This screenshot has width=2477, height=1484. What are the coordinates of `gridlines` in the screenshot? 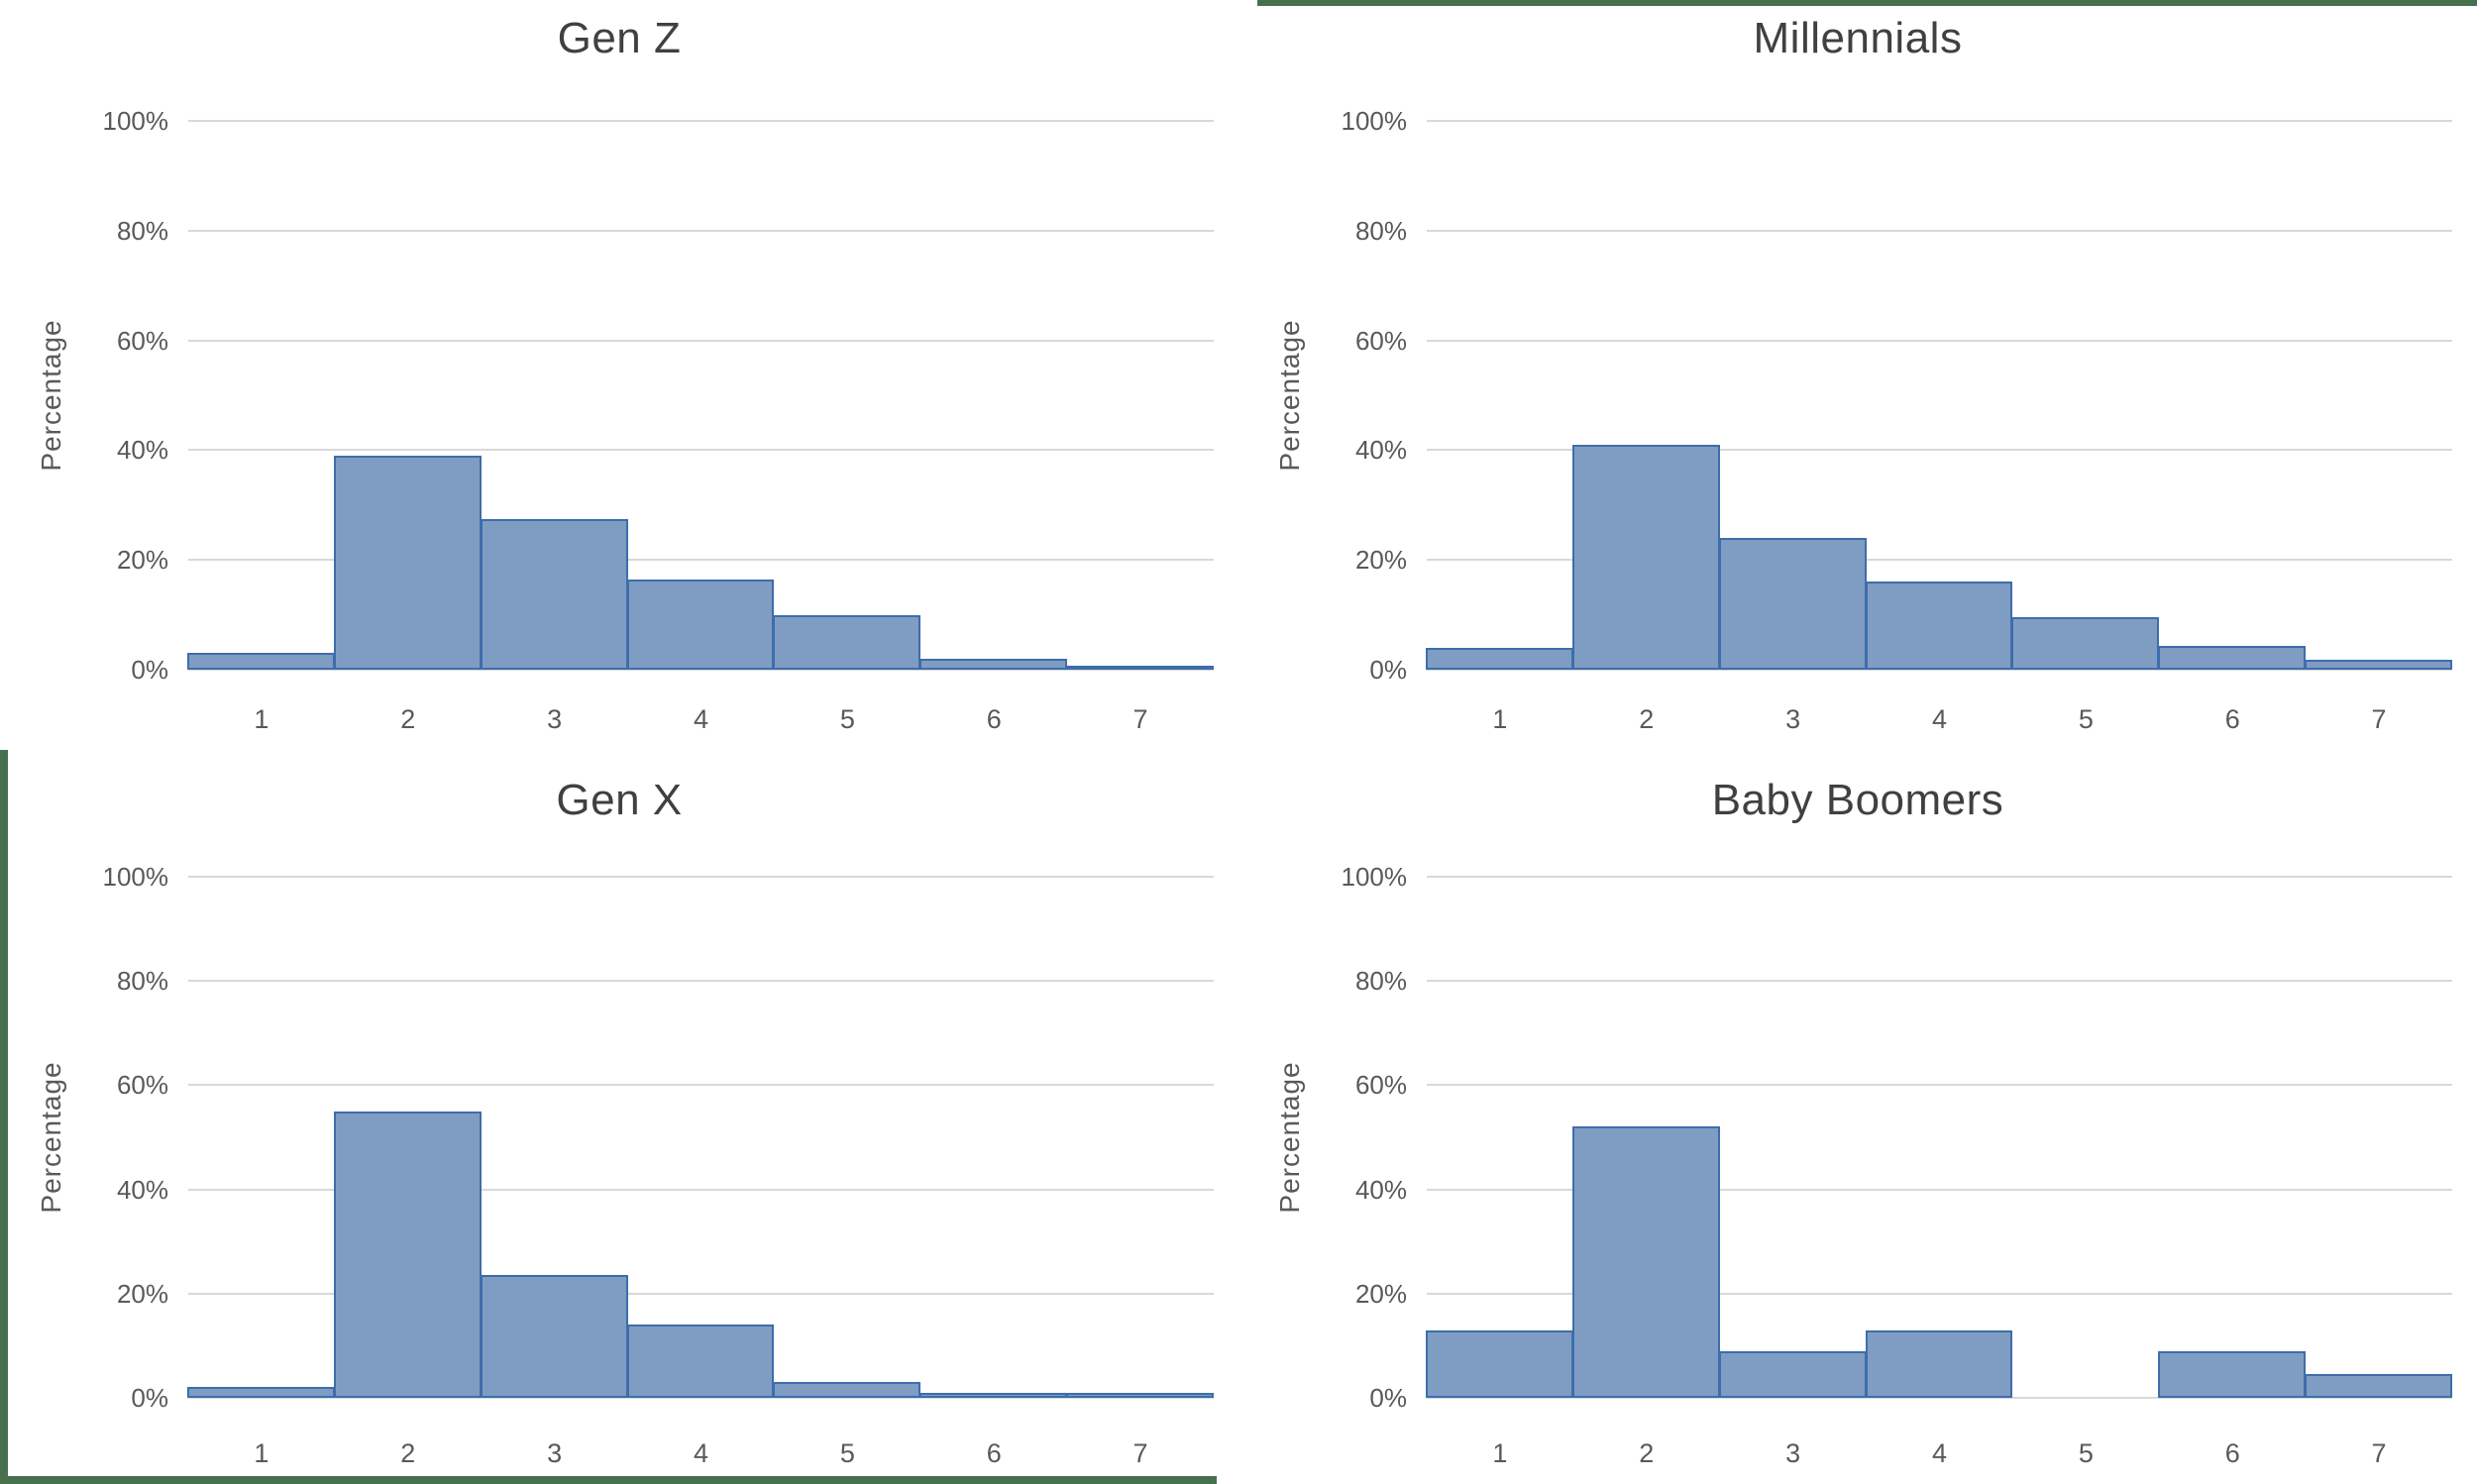 It's located at (1940, 1137).